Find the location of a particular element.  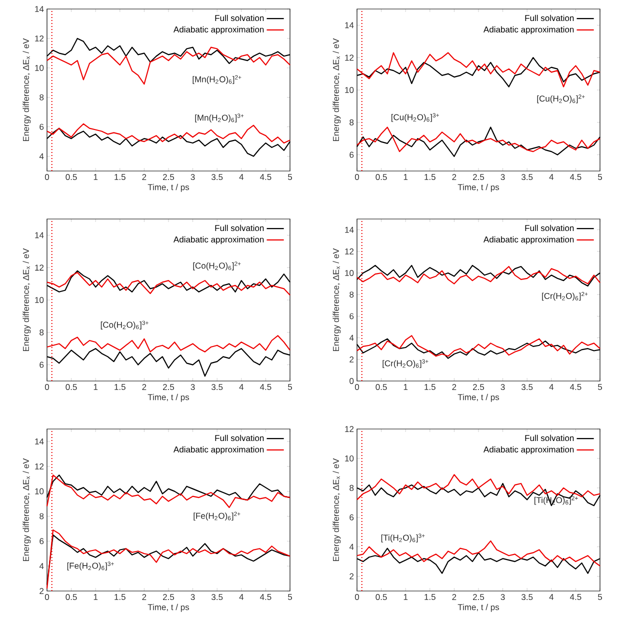

annotation: [Mn(H$_{2}$O)$_{6}$]$^{3+}$ is located at coordinates (219, 118).